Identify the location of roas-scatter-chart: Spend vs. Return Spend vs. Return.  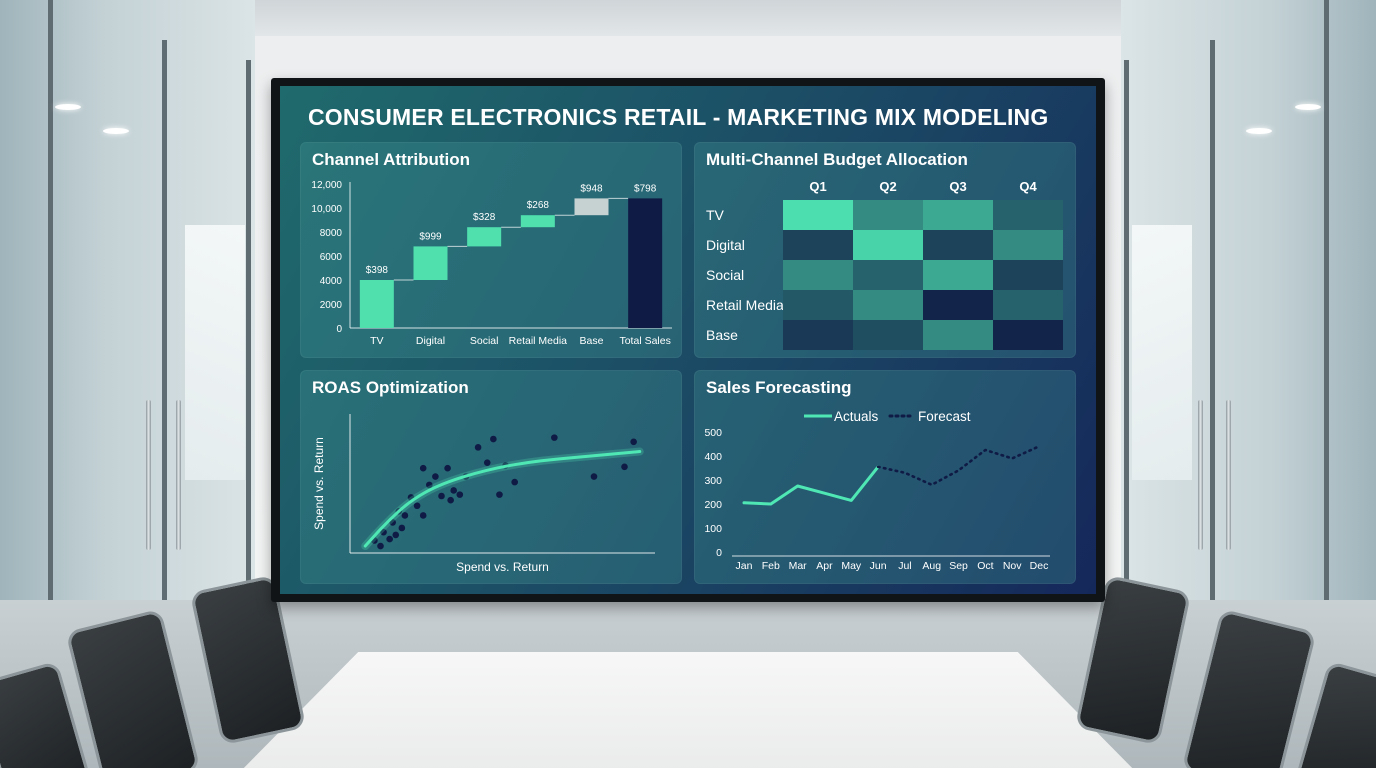
(483, 494).